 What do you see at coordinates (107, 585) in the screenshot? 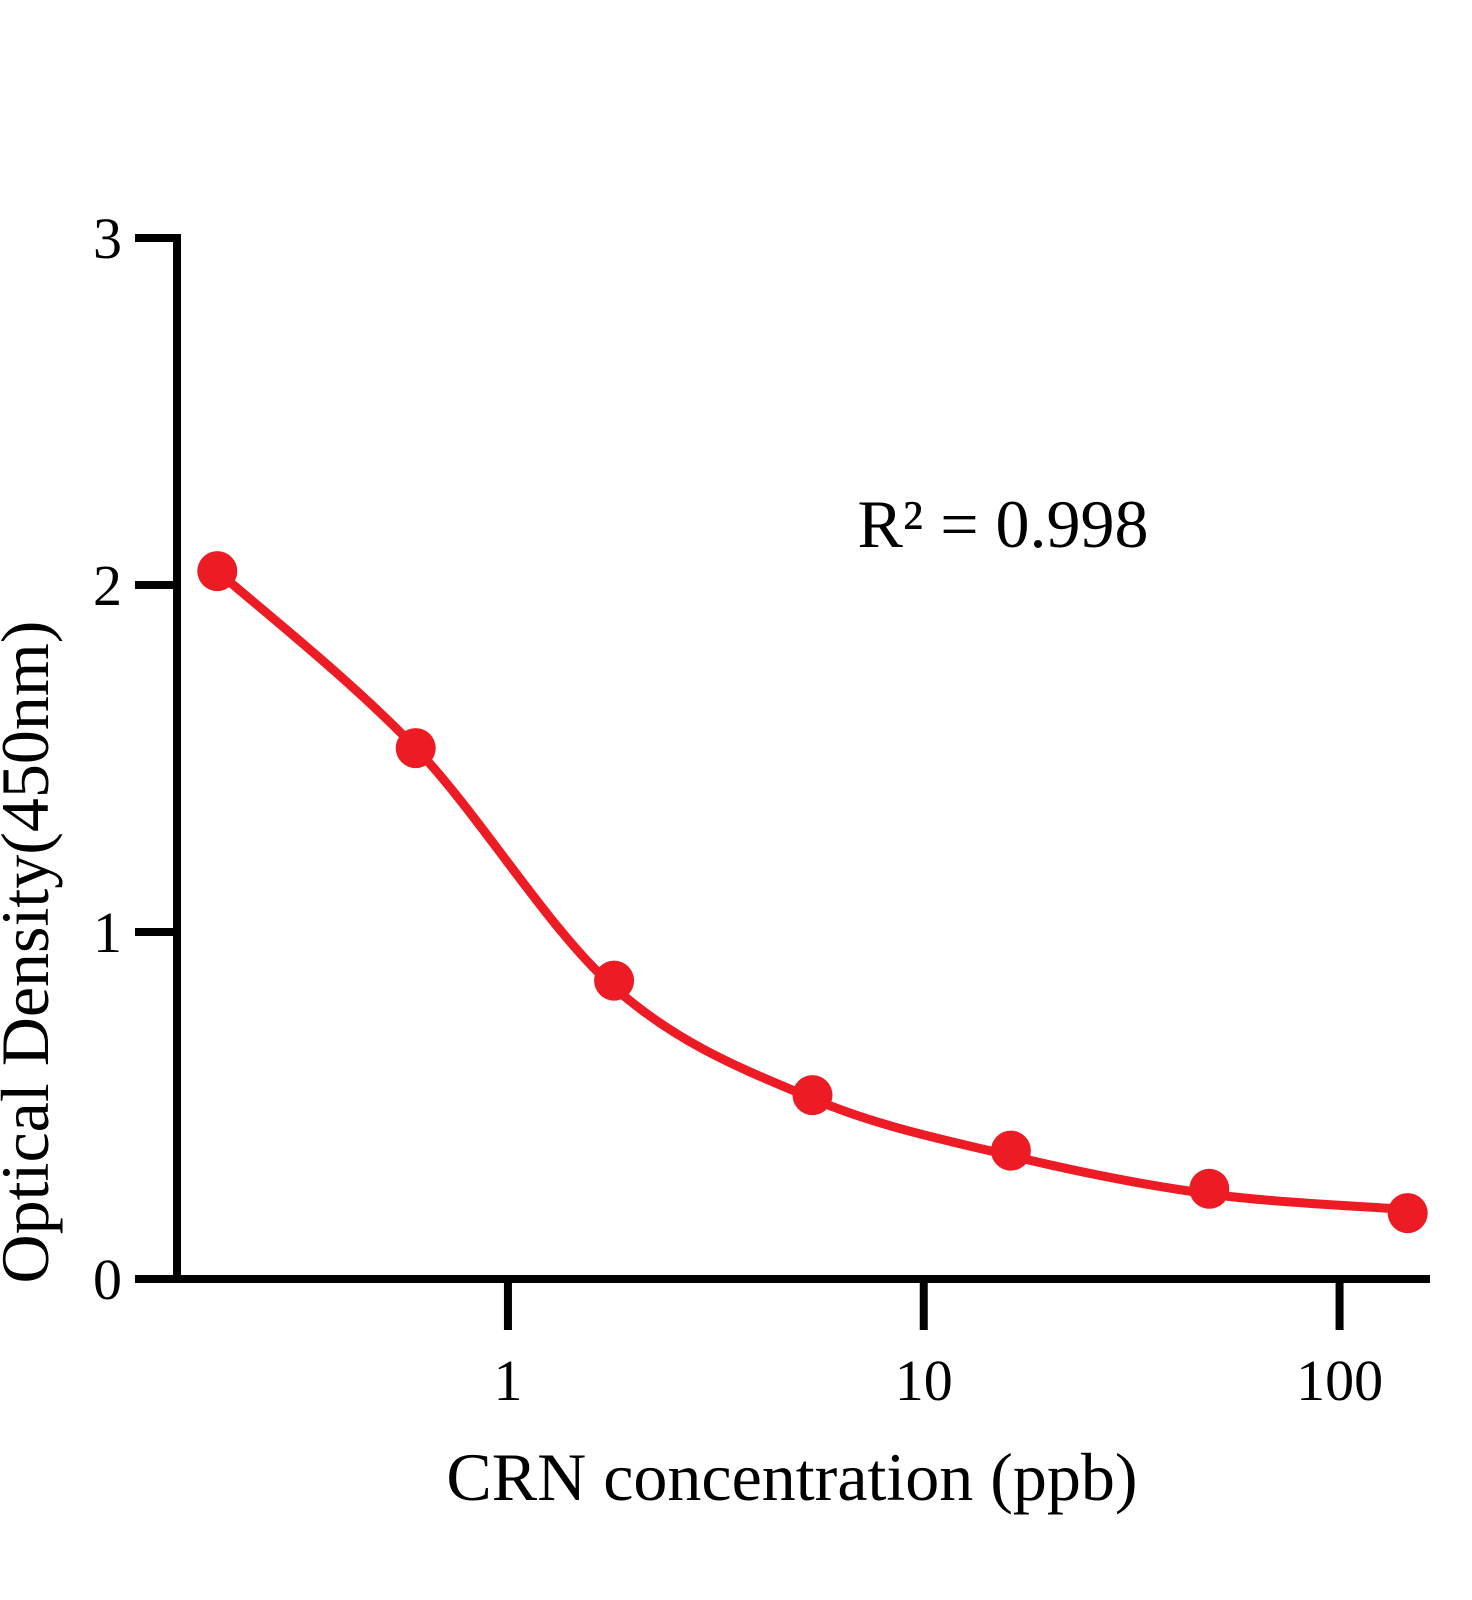
I see `y-tick-label: 2` at bounding box center [107, 585].